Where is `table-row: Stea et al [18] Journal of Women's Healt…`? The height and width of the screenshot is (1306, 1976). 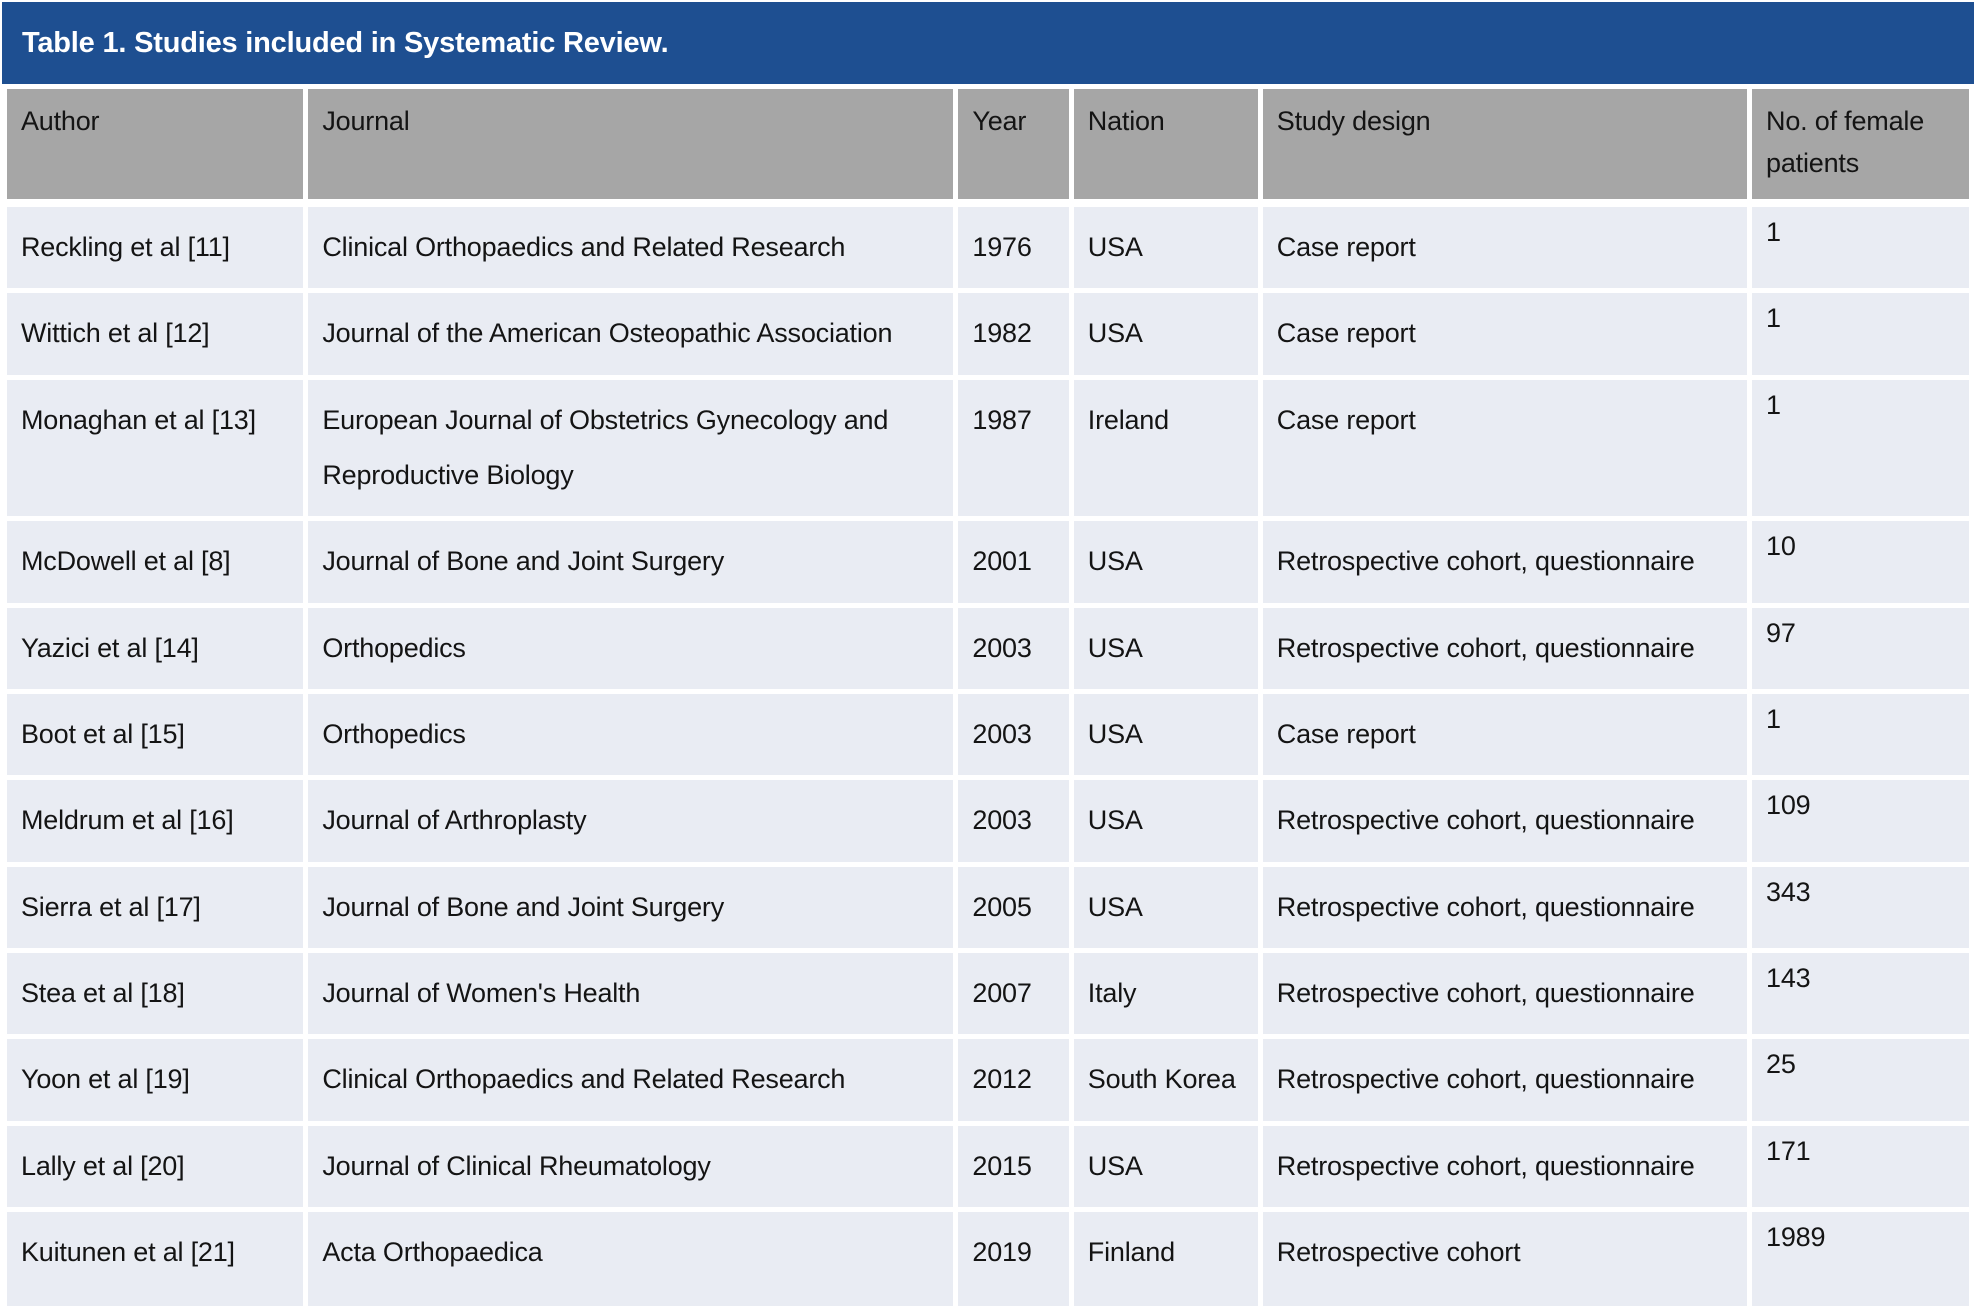
table-row: Stea et al [18] Journal of Women's Healt… is located at coordinates (988, 994).